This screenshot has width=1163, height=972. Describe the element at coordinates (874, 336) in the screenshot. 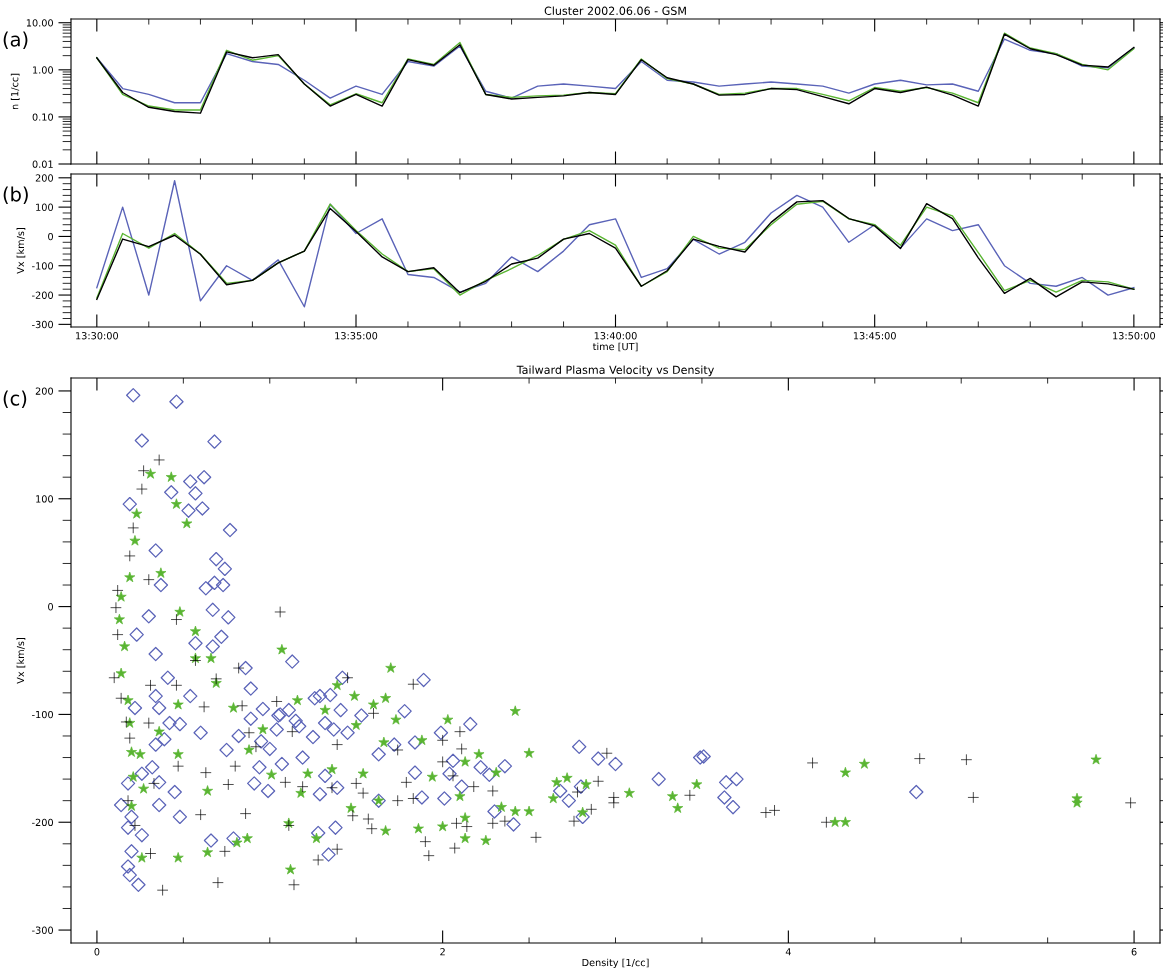

I see `x-tick-label: 13:45:00` at that location.